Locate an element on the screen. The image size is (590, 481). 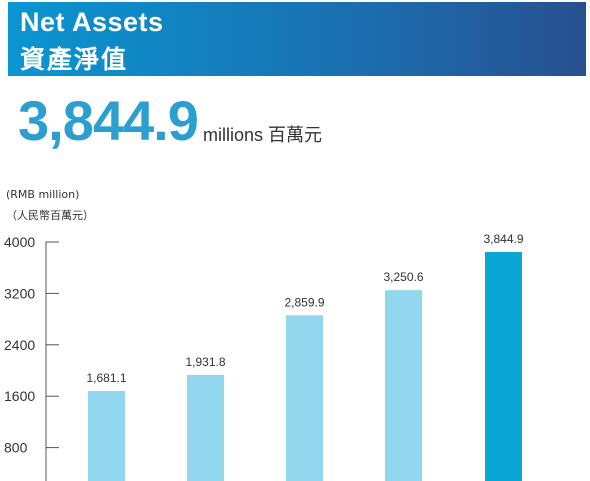
bar-value-label: 1,931.8 is located at coordinates (205, 362).